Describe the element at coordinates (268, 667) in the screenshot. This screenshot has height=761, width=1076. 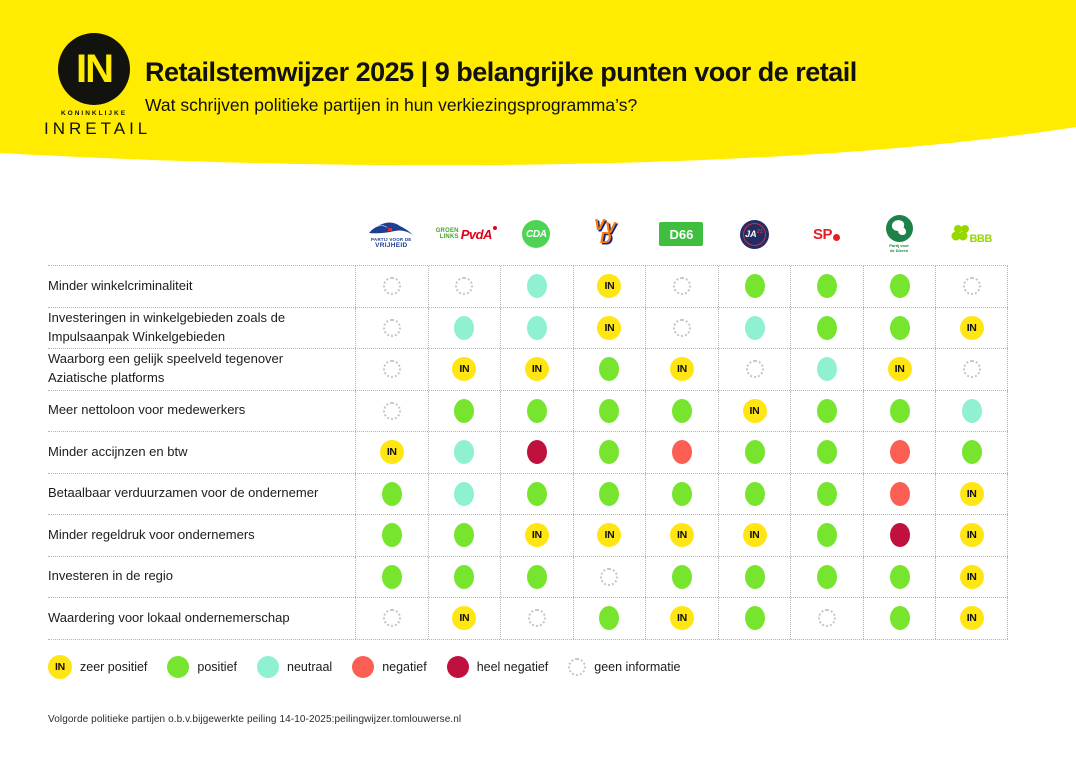
I see `legend-neutraal-dot` at that location.